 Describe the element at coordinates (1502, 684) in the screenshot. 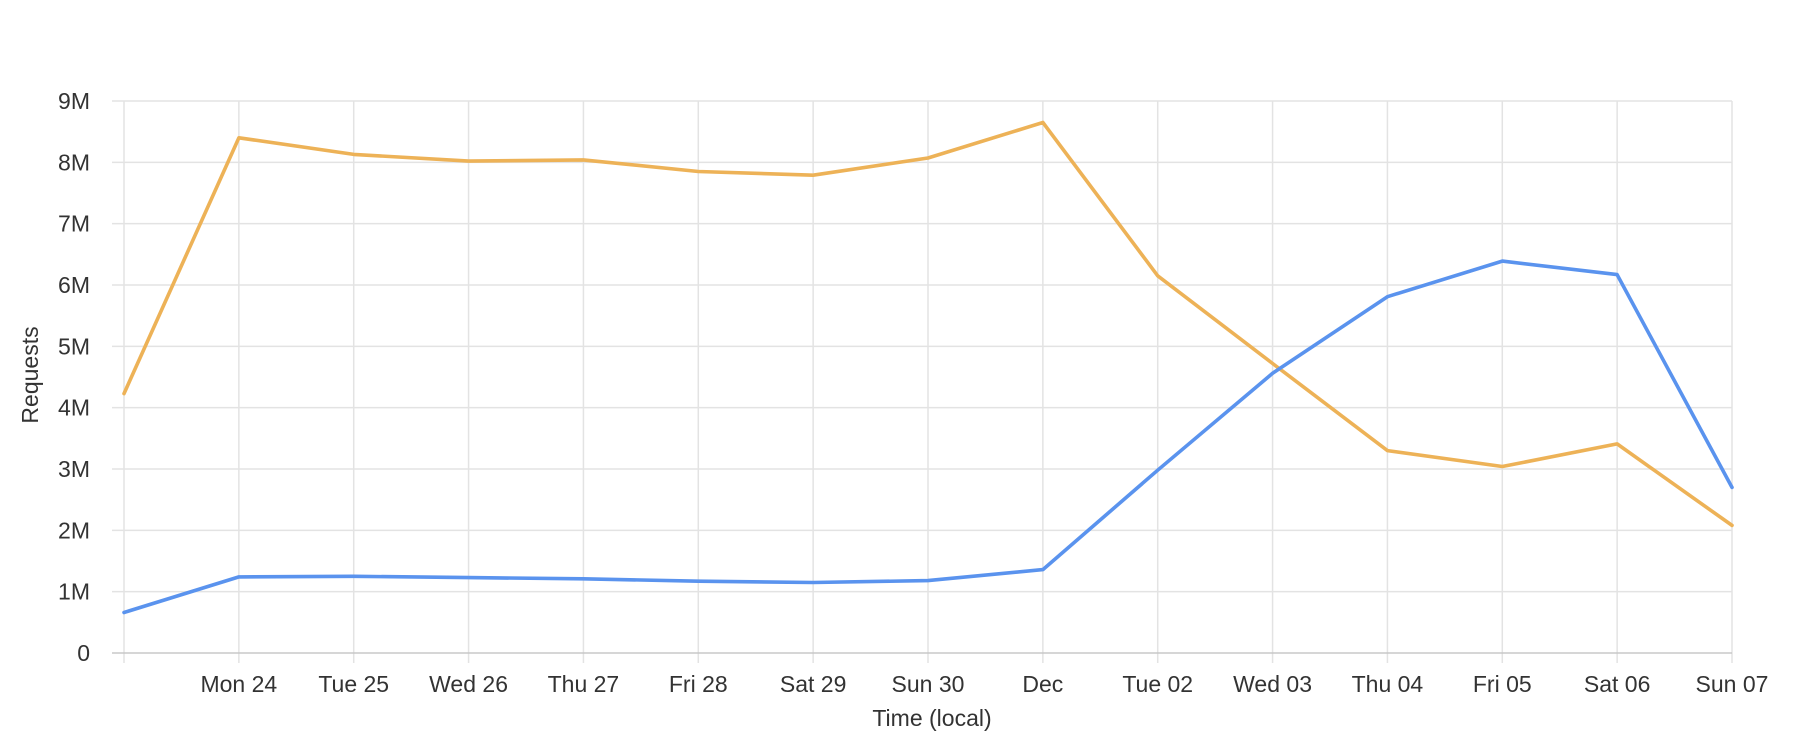

I see `x-tick-label: Fri 05` at that location.